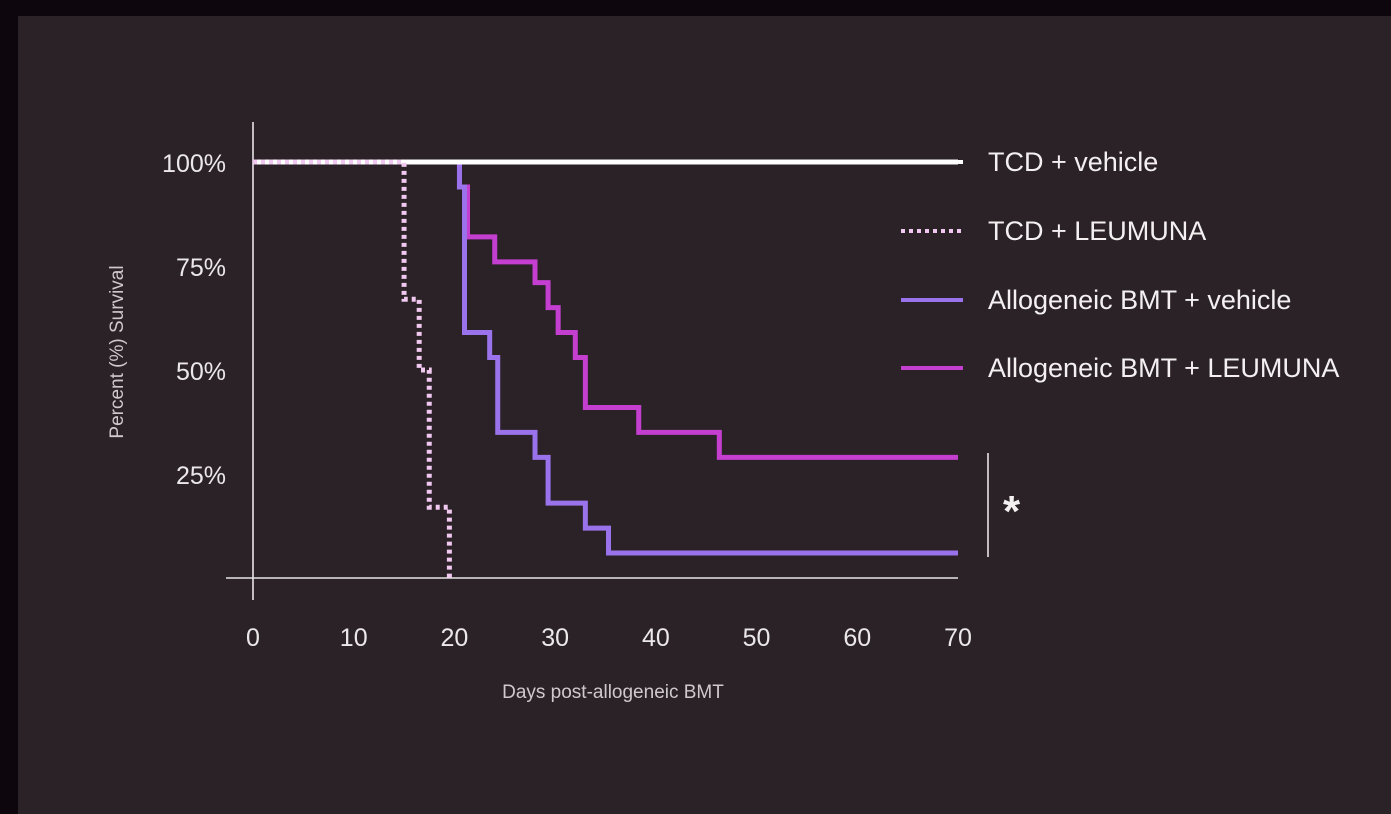 The image size is (1391, 814). I want to click on y-tick-label-25: 25%, so click(201, 476).